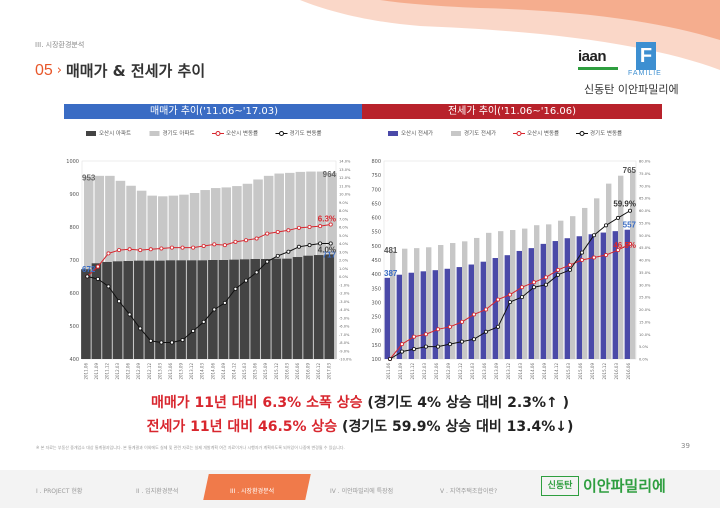 This screenshot has width=720, height=508. I want to click on left-tick-label: 400, so click(376, 275).